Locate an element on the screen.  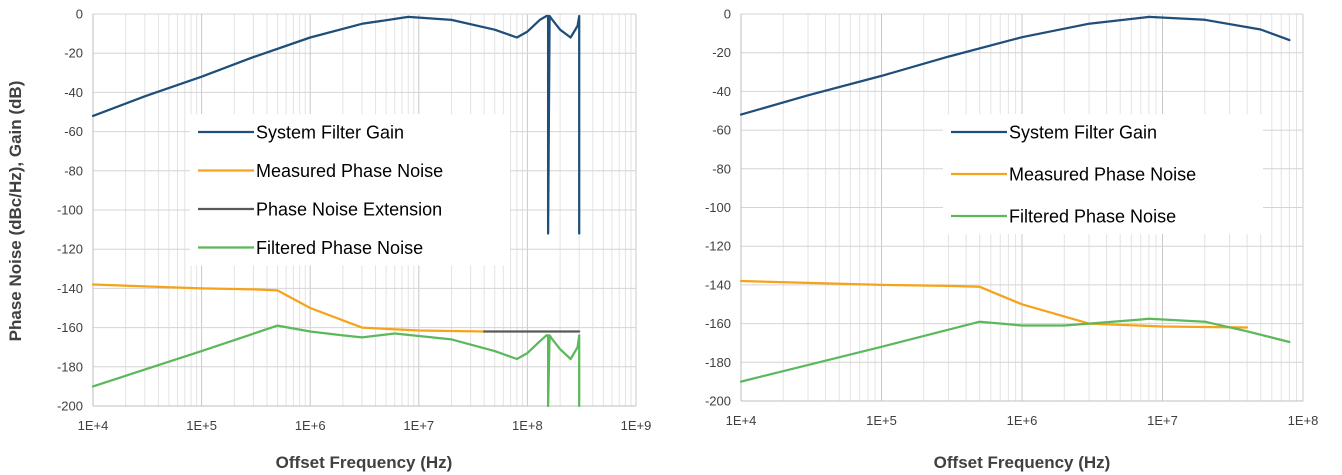
legend-label: Phase Noise Extension is located at coordinates (349, 210).